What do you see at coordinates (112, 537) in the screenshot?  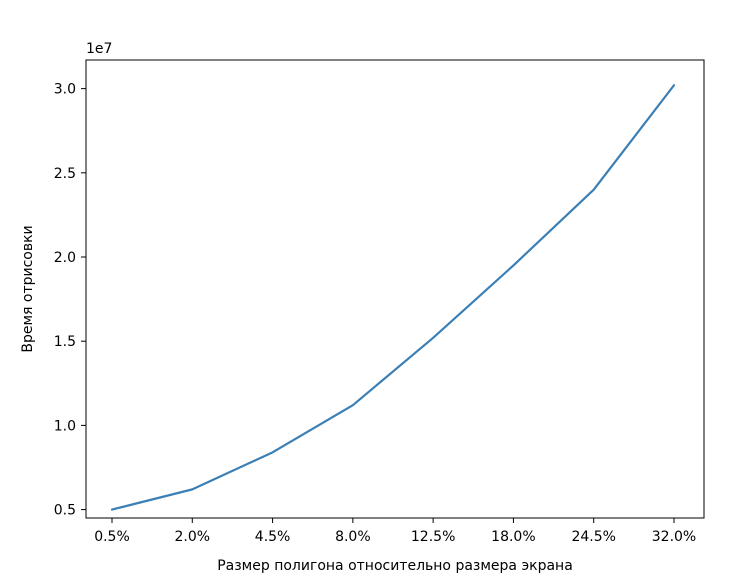 I see `x-tick-label: 0.5%` at bounding box center [112, 537].